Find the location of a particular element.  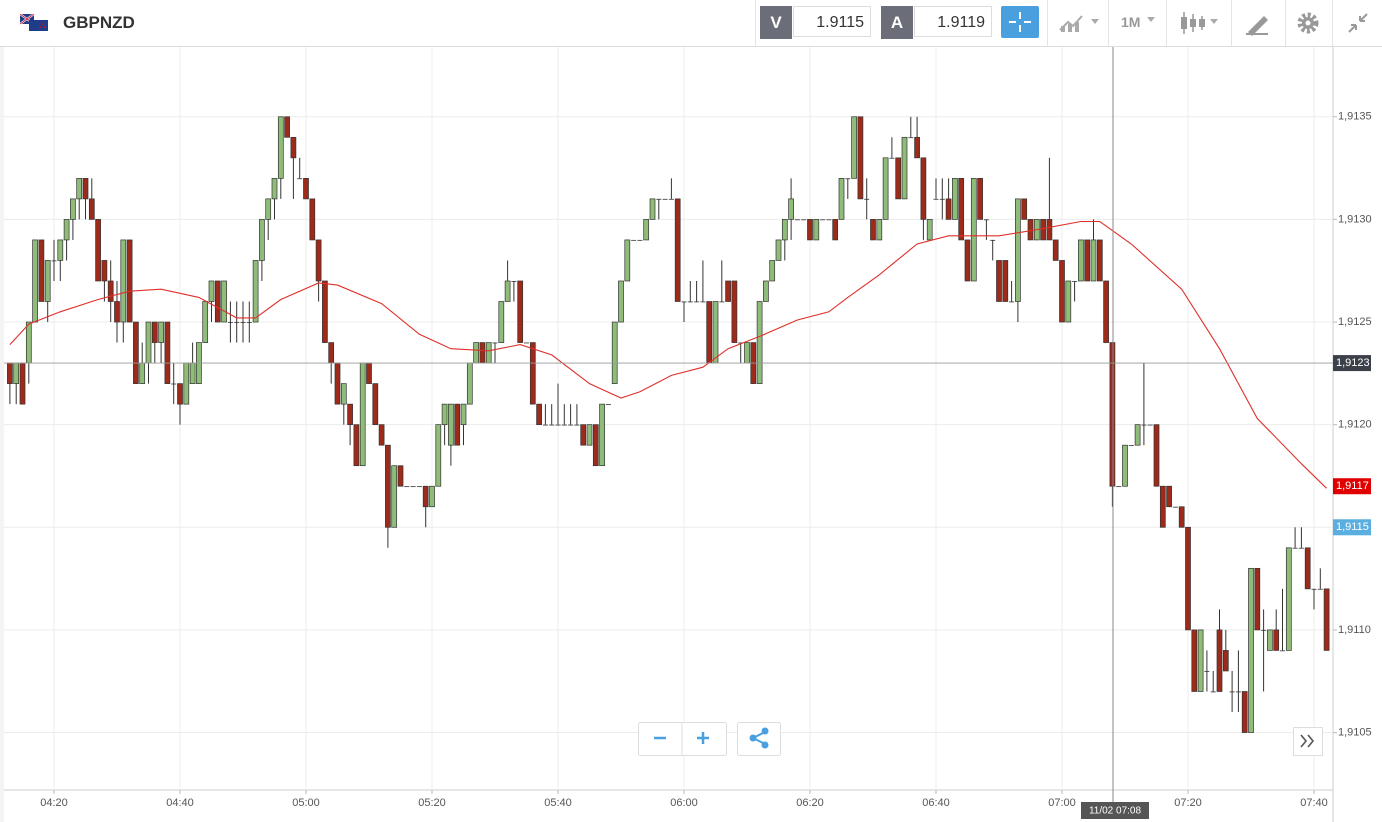

x-tick-label: 07:00 is located at coordinates (1062, 803).